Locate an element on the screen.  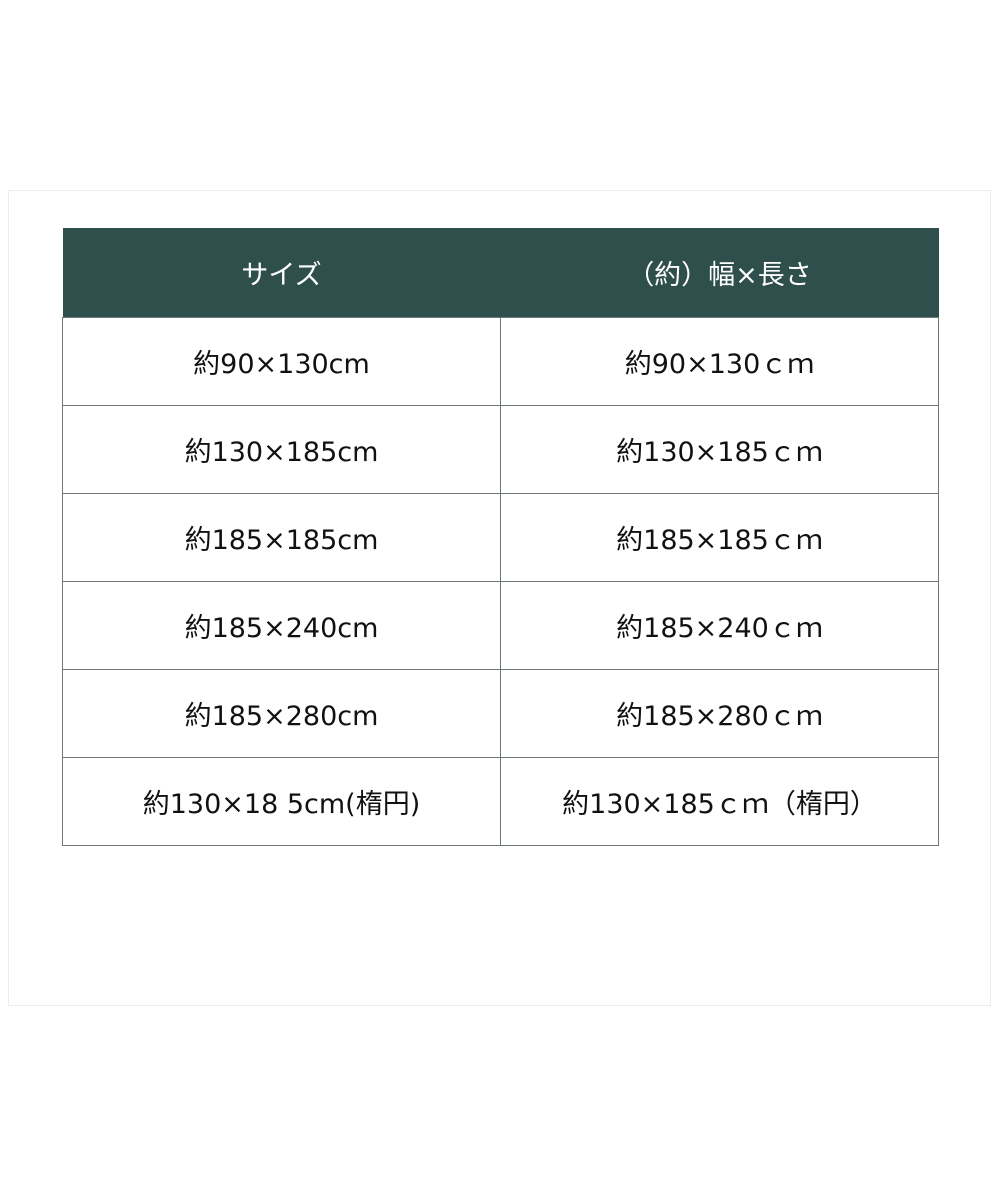
size-cell: 約90×130cm is located at coordinates (281, 361).